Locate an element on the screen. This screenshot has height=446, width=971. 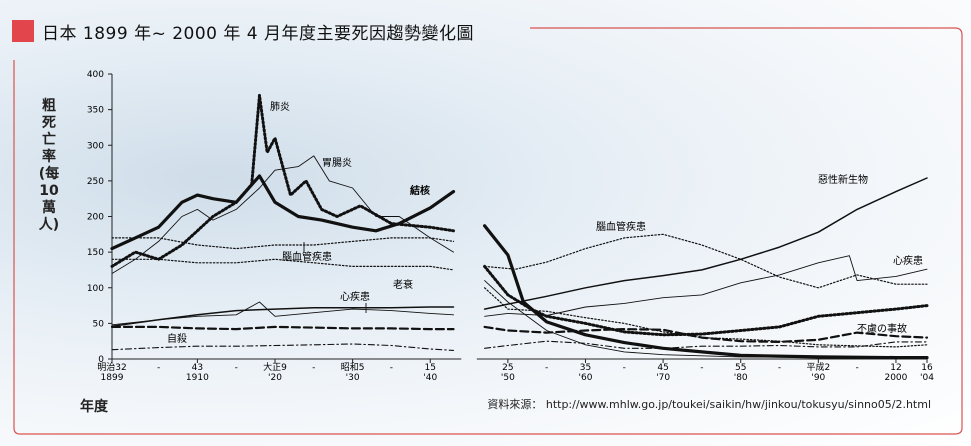
label-accident: 不慮の事故 is located at coordinates (882, 328).